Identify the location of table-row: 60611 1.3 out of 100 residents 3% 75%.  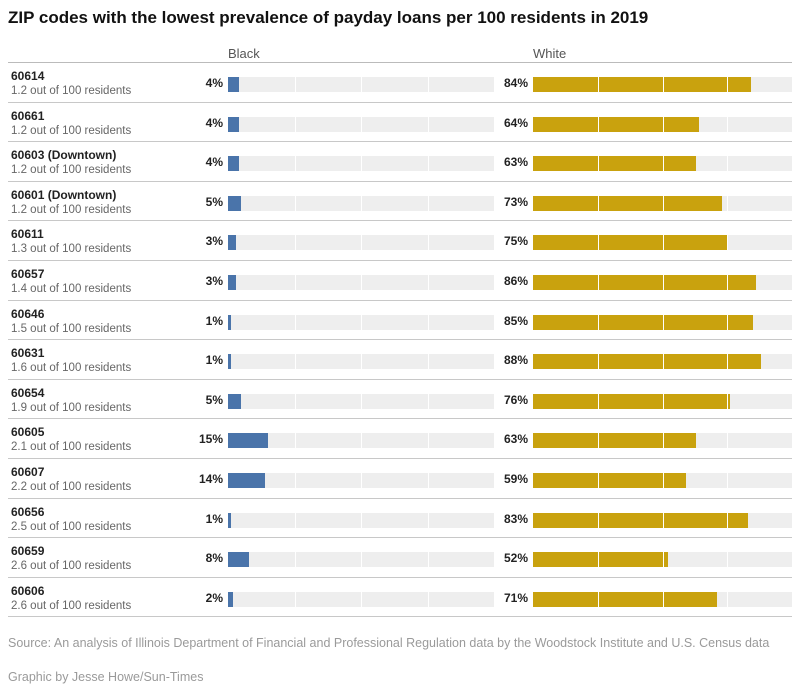
(400, 241).